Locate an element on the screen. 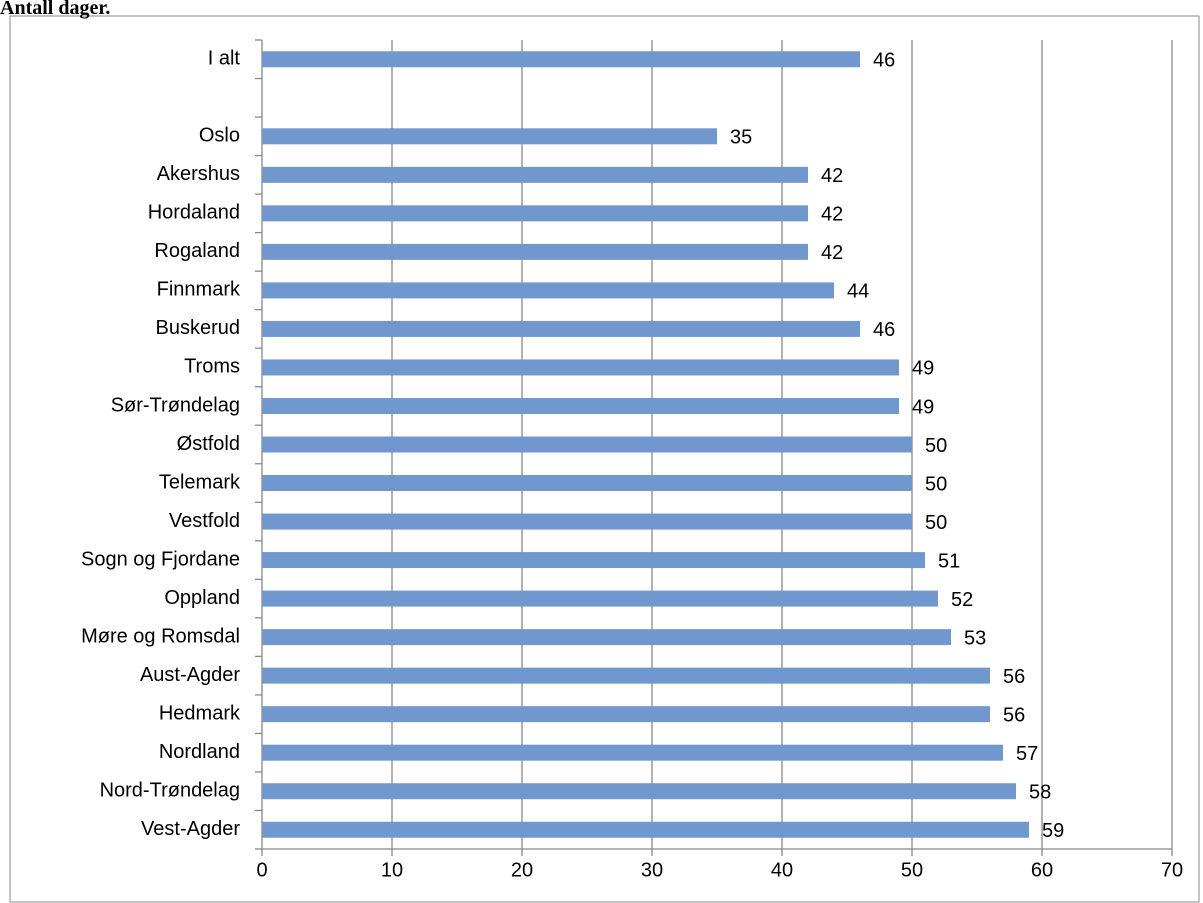  y-tick-label: Rogaland is located at coordinates (197, 251).